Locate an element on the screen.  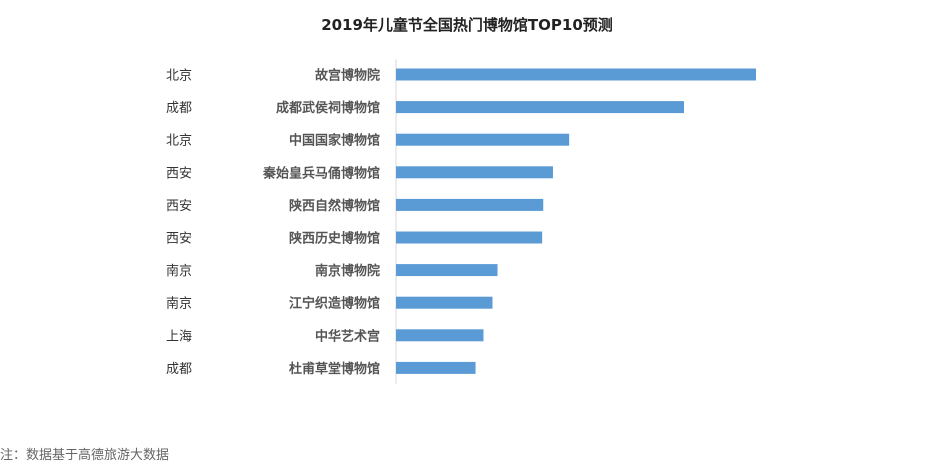
category-label: 中华艺术宫 is located at coordinates (347, 336).